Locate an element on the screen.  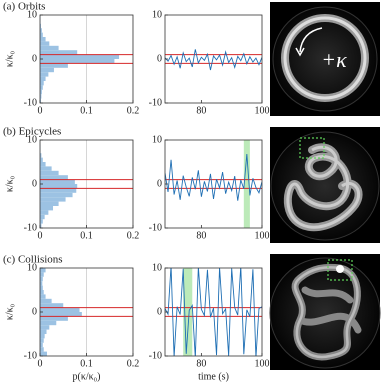
x-axis-label: p(κ/κ₀) is located at coordinates (86, 376).